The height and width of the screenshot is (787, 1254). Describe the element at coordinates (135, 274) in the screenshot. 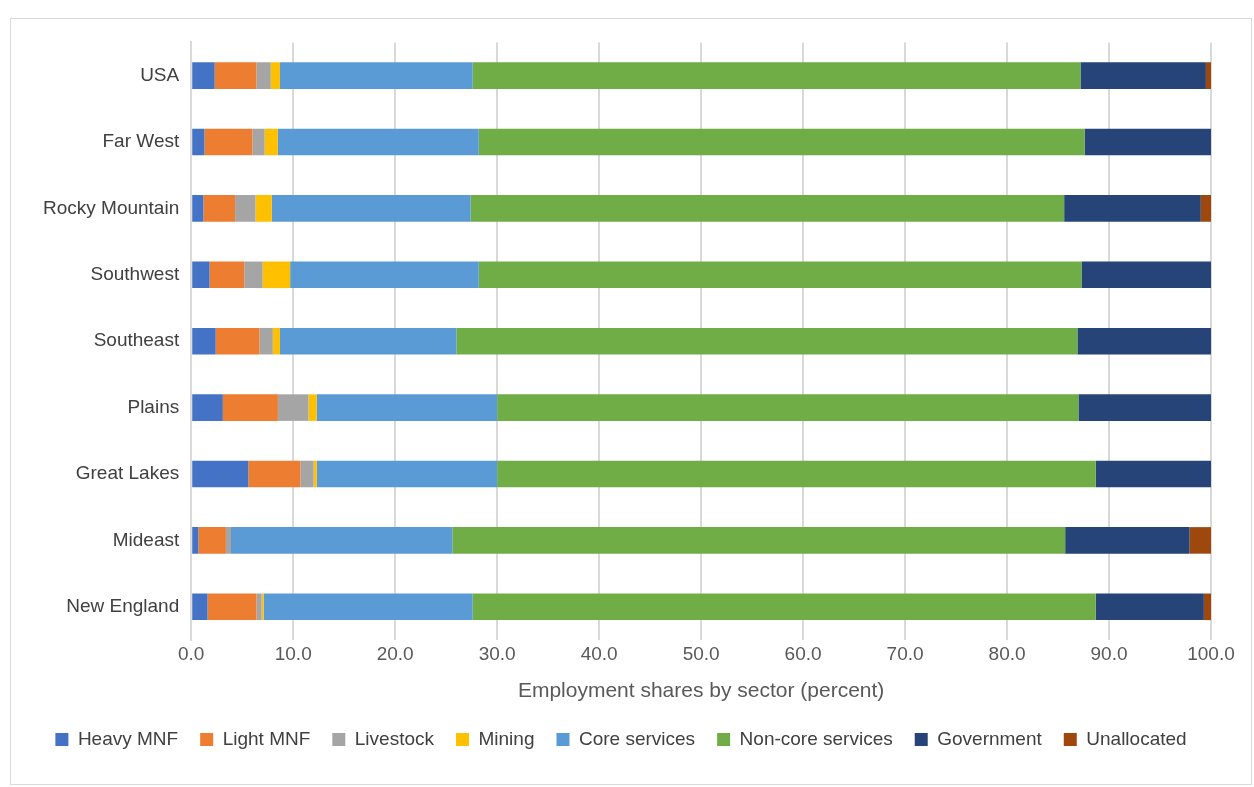

I see `y-tick-label: Southwest` at that location.